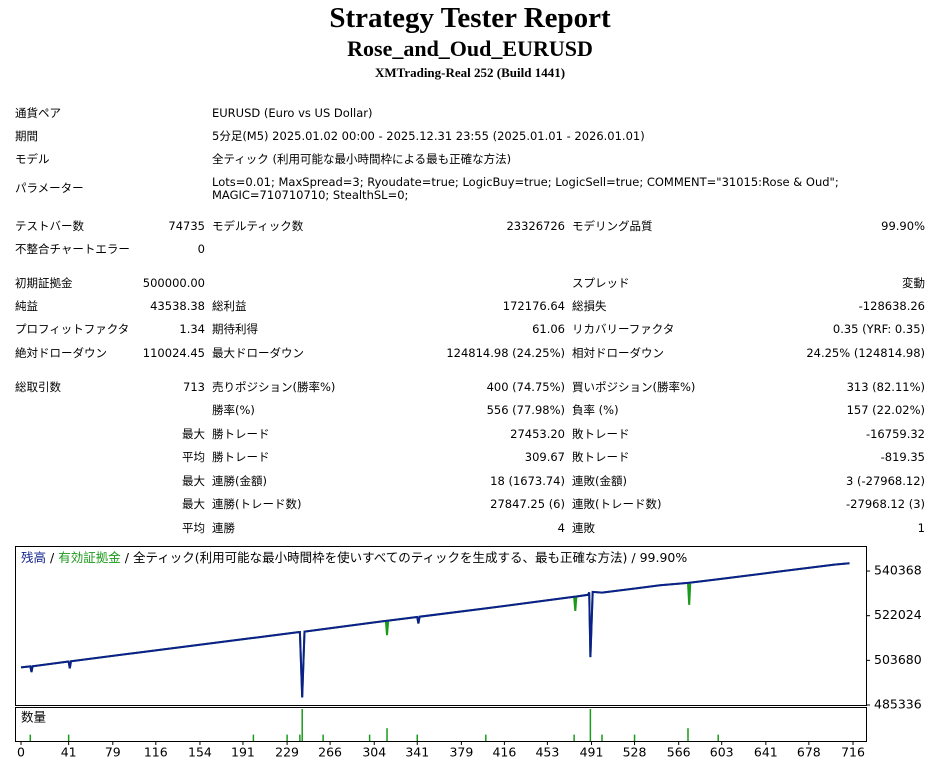 The height and width of the screenshot is (761, 940). I want to click on info-value: 全ティック (利用可能な最小時間枠による最も正確な方法), so click(362, 159).